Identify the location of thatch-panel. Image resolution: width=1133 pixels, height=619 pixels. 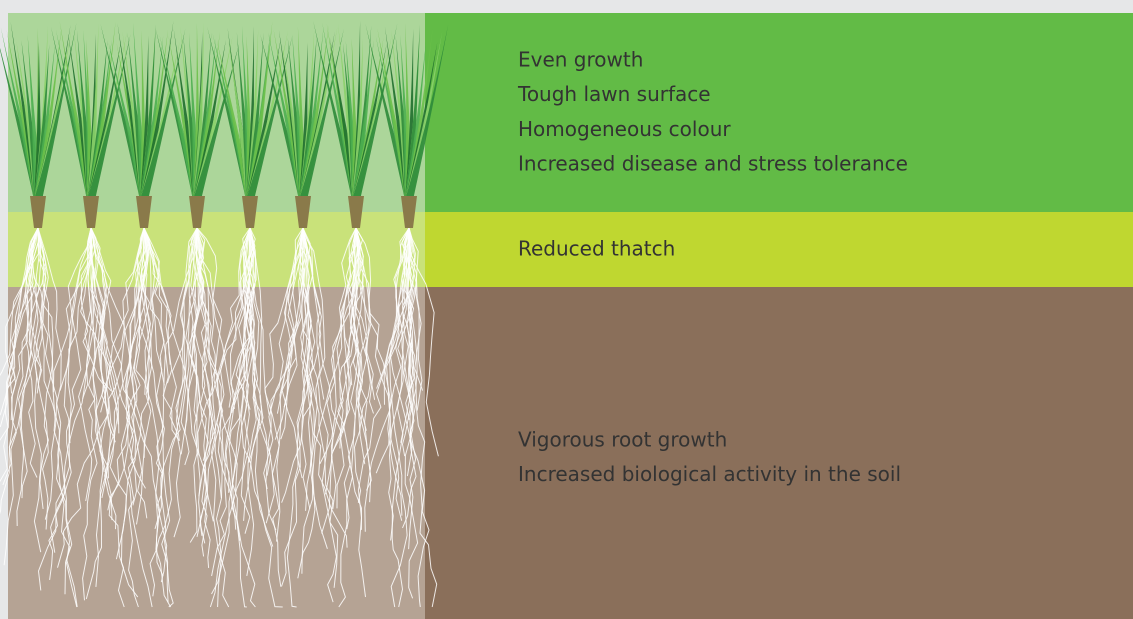
(779, 249).